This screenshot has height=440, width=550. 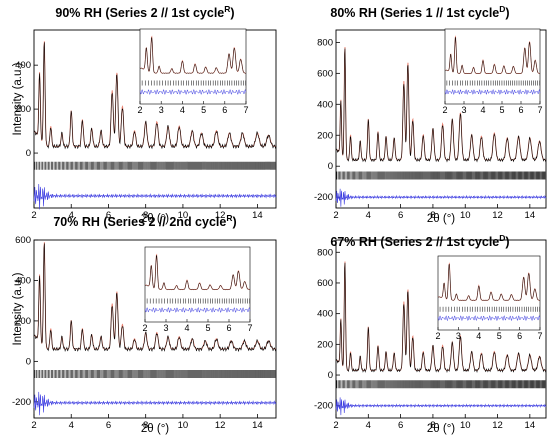 I want to click on chart-title-superscript: D, so click(x=502, y=9).